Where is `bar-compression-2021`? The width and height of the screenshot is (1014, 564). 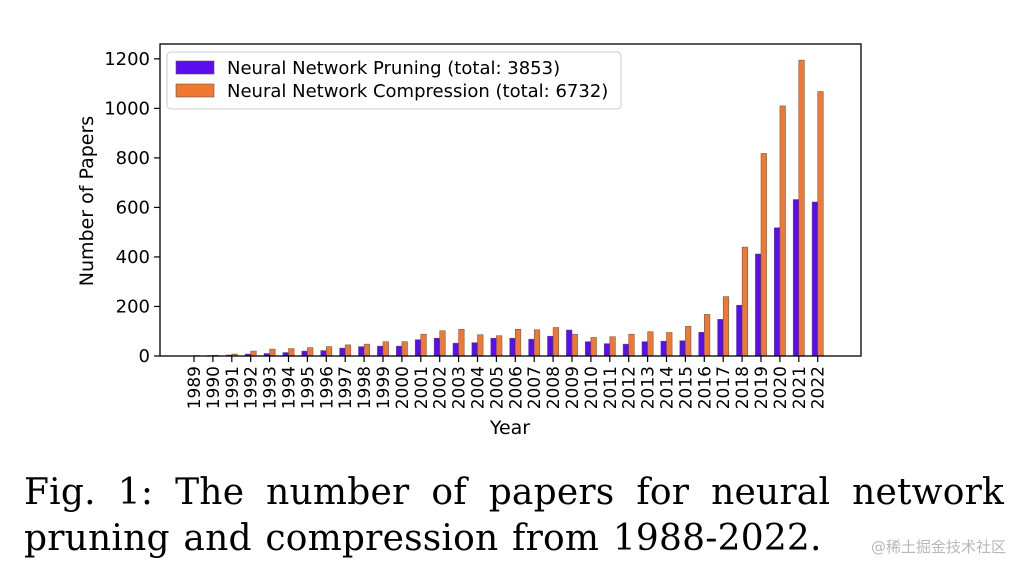 bar-compression-2021 is located at coordinates (801, 208).